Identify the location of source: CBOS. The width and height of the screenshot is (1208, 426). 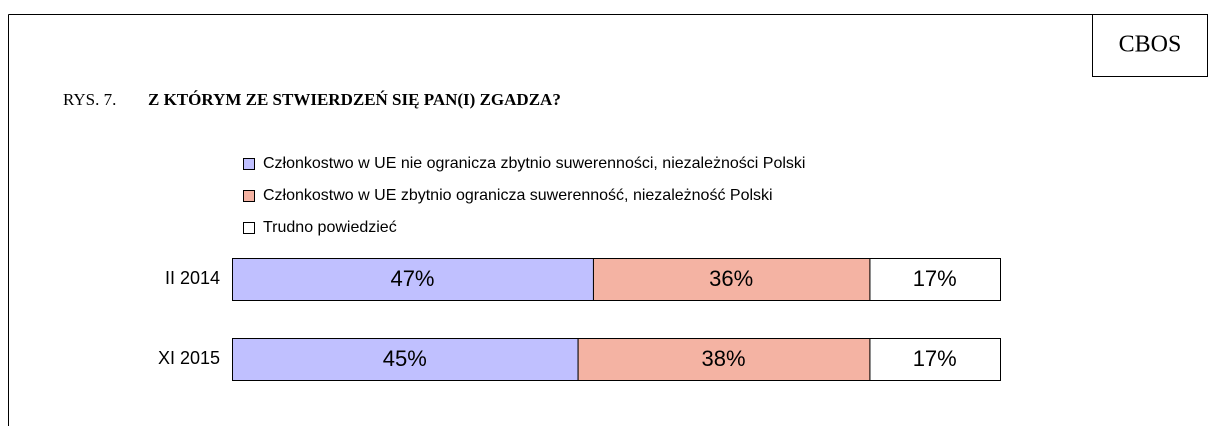
(1150, 45).